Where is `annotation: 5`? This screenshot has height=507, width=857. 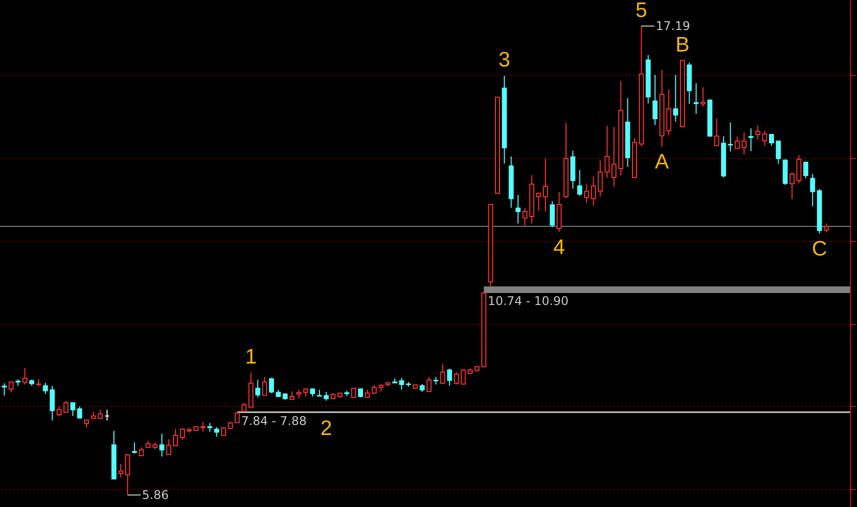 annotation: 5 is located at coordinates (642, 11).